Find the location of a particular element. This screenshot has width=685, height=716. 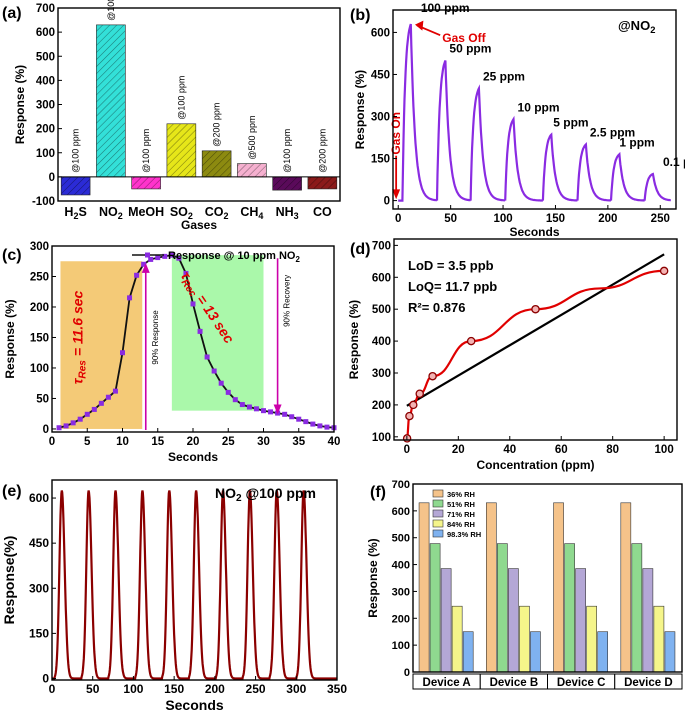

panel-e-xtick-label: 250 is located at coordinates (256, 689).